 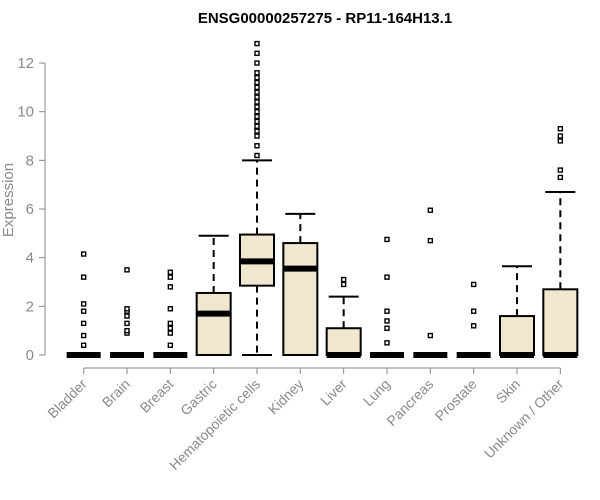 What do you see at coordinates (524, 419) in the screenshot?
I see `x-tick-label: Unknown / Other` at bounding box center [524, 419].